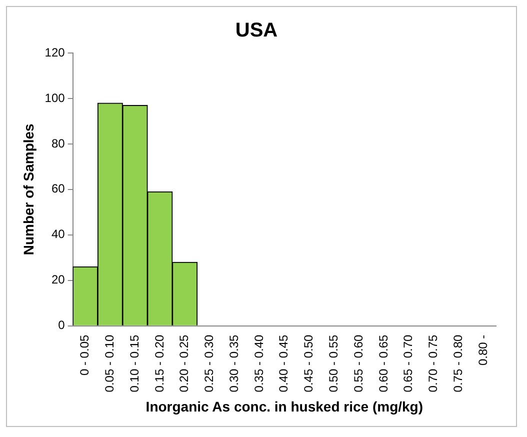 This screenshot has width=527, height=437. Describe the element at coordinates (62, 325) in the screenshot. I see `y-tick-label: 0` at that location.